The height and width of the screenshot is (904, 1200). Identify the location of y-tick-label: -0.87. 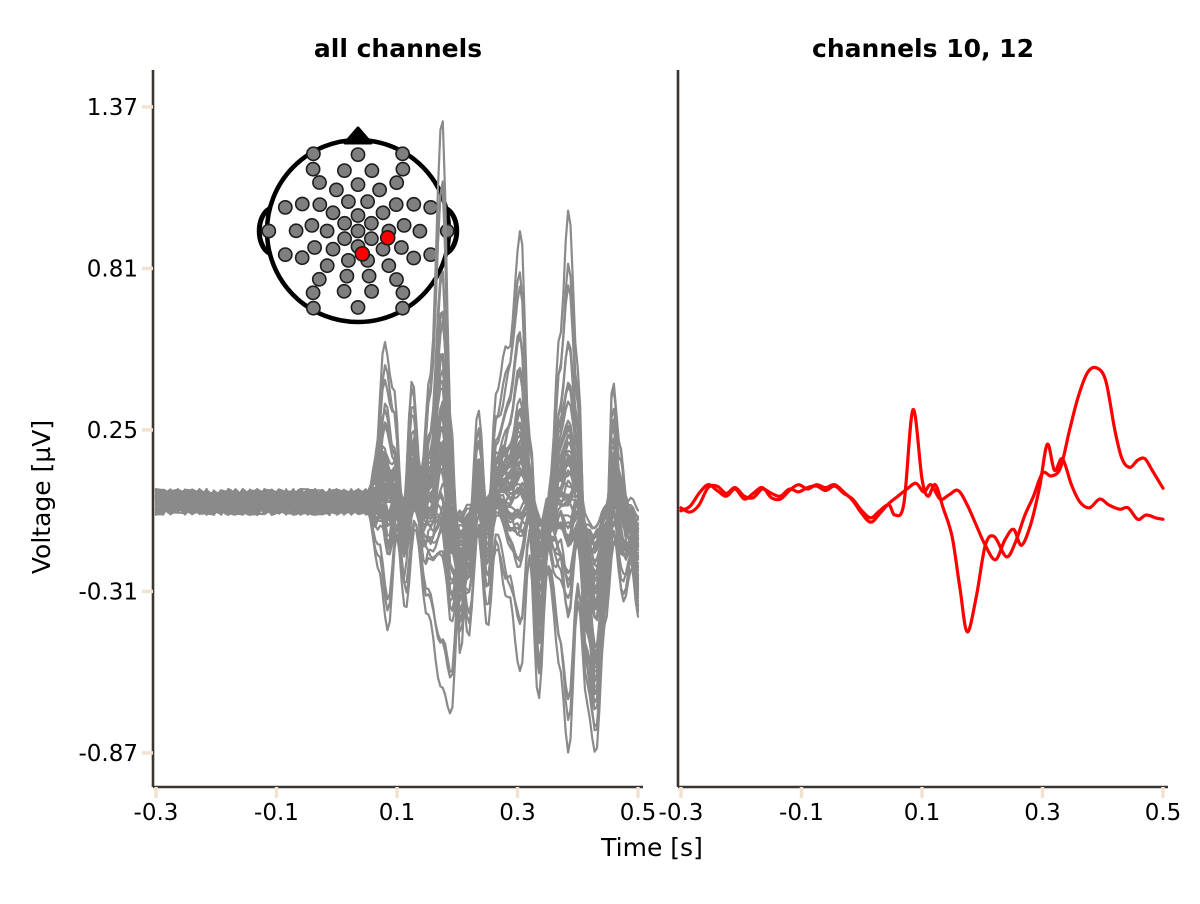
(108, 754).